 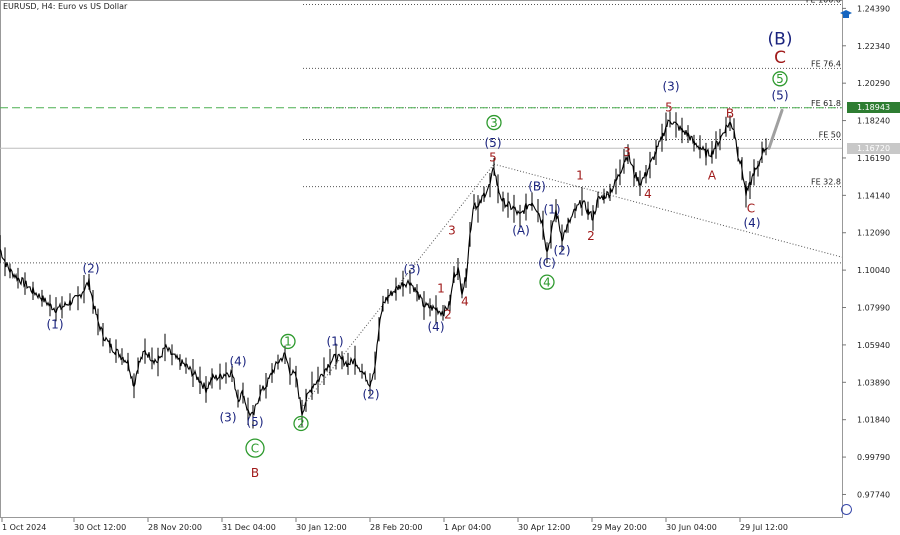 What do you see at coordinates (175, 527) in the screenshot?
I see `x-tick-label: 28 Nov 20:00` at bounding box center [175, 527].